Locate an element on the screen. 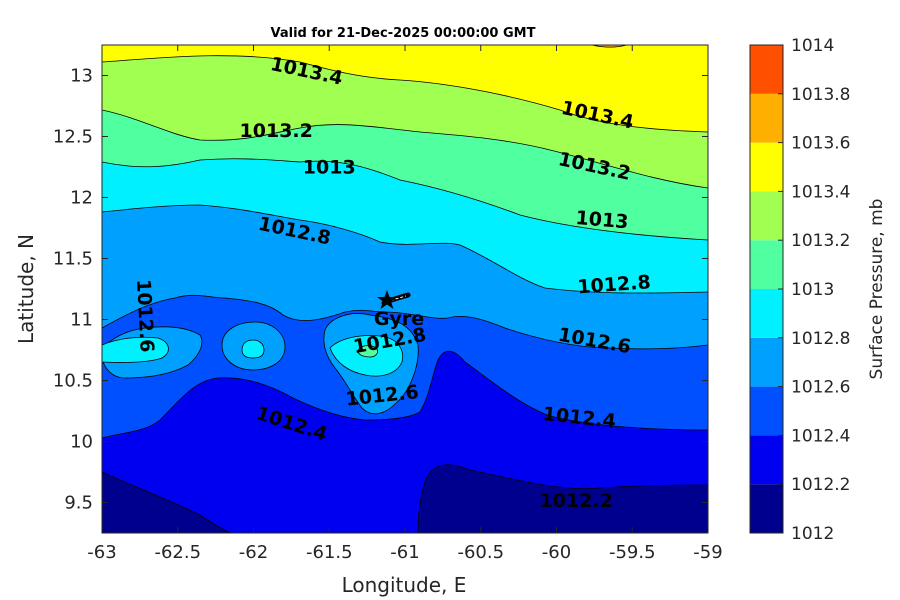 Image resolution: width=900 pixels, height=600 pixels. x-tick-label: -59.5 is located at coordinates (632, 552).